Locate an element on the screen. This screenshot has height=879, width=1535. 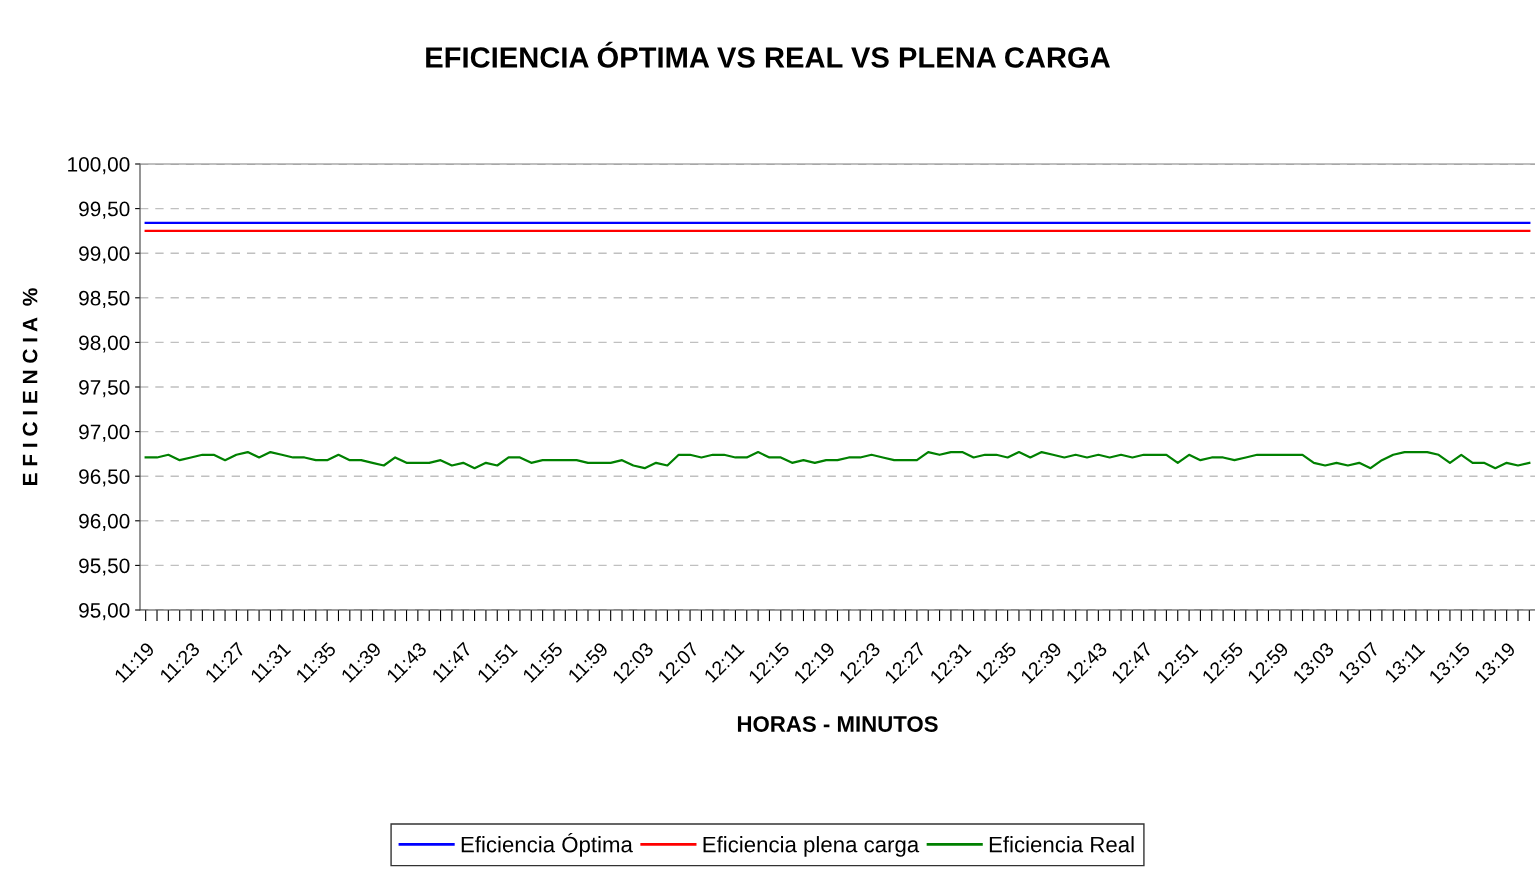
y-tick-label: 97,00 is located at coordinates (104, 433).